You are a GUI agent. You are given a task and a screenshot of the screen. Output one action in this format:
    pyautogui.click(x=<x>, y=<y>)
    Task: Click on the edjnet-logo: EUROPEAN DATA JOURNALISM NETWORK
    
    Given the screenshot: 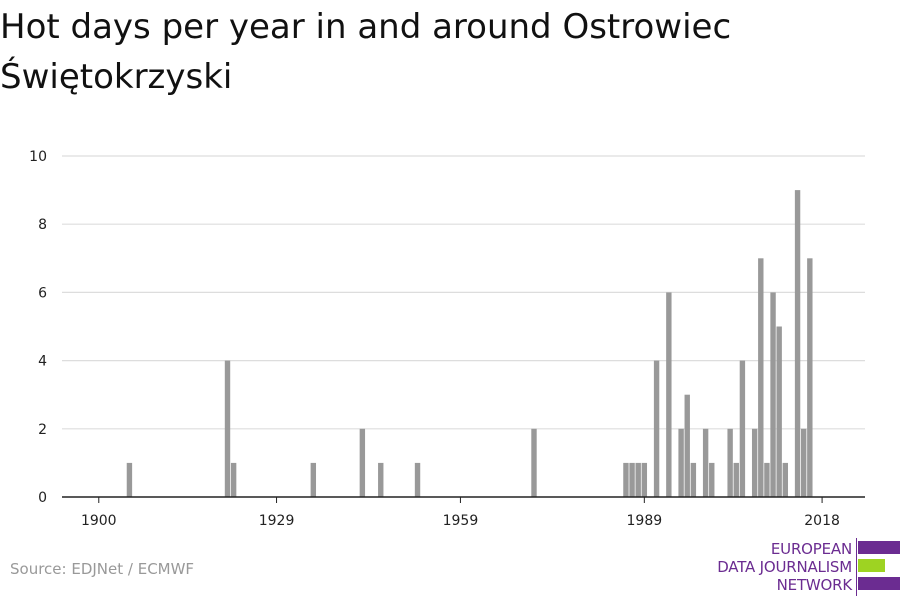 What is the action you would take?
    pyautogui.click(x=800, y=568)
    